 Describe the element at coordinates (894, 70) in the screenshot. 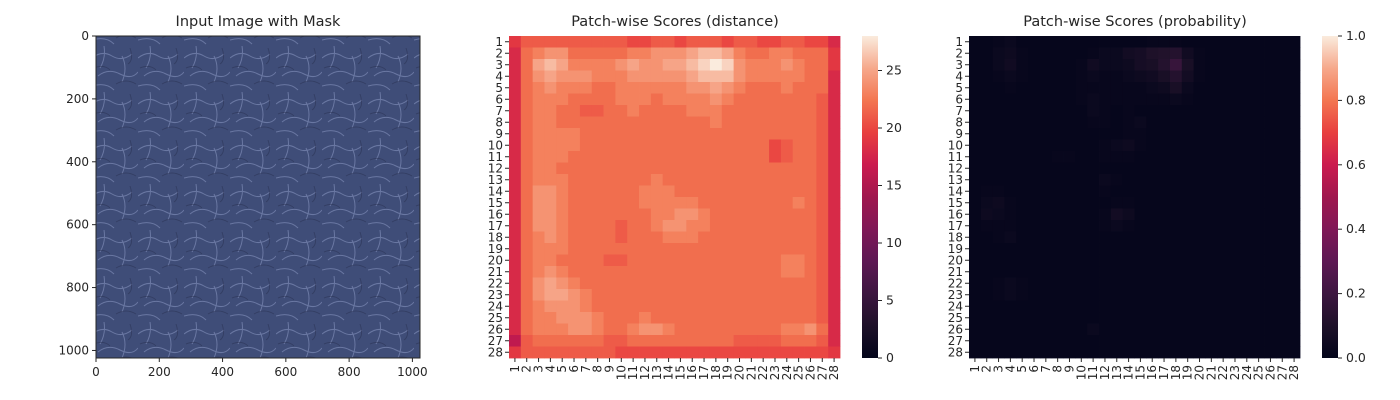

I see `colorbar-tick-label: 25` at that location.